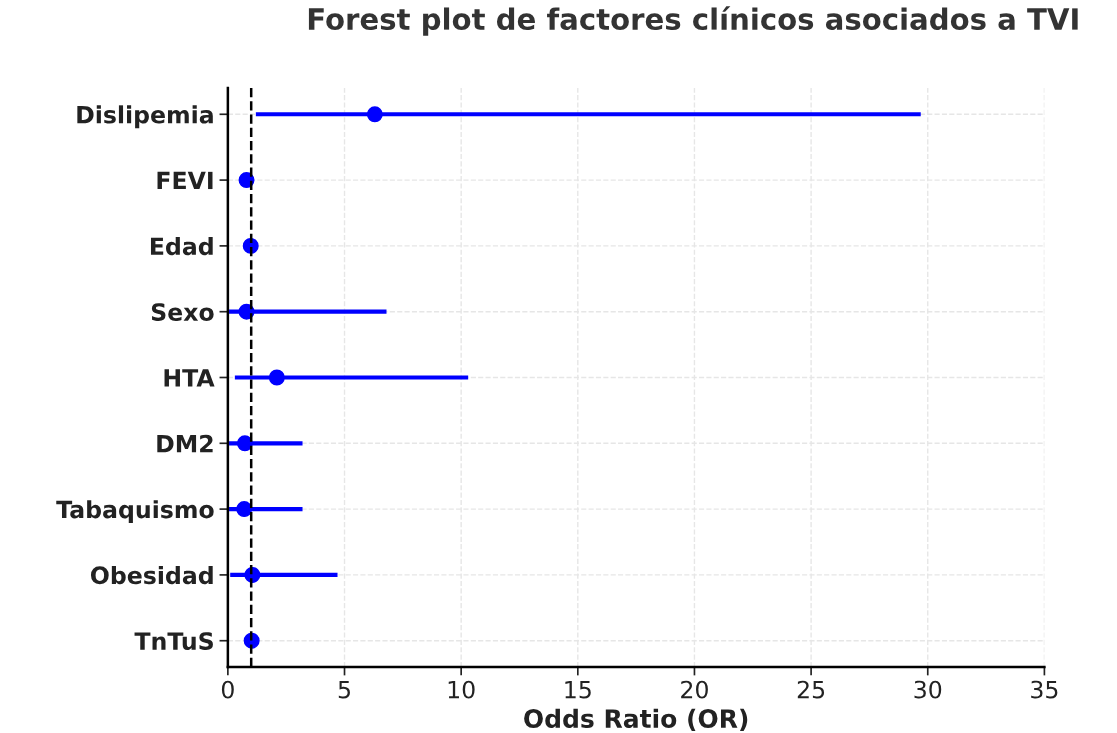 The width and height of the screenshot is (1117, 733). I want to click on y-tick-label: Dislipemia, so click(145, 117).